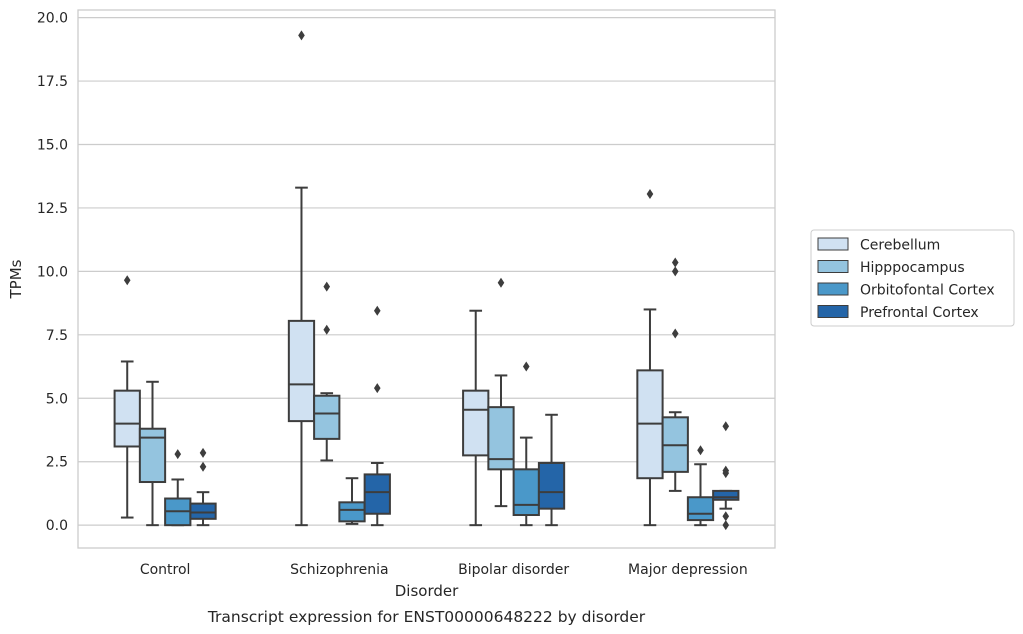  Describe the element at coordinates (900, 246) in the screenshot. I see `legend-label: Cerebellum` at that location.